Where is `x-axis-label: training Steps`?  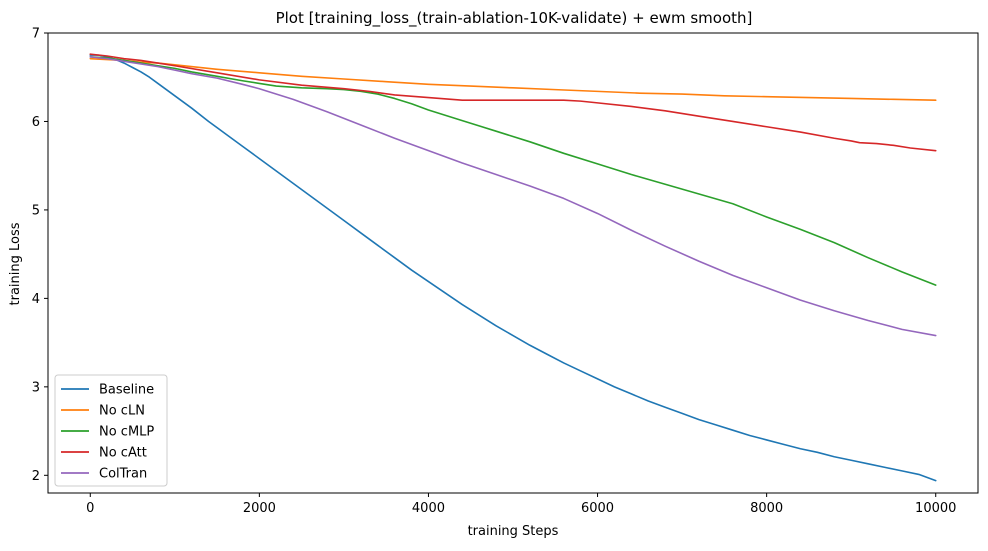
x-axis-label: training Steps is located at coordinates (513, 531).